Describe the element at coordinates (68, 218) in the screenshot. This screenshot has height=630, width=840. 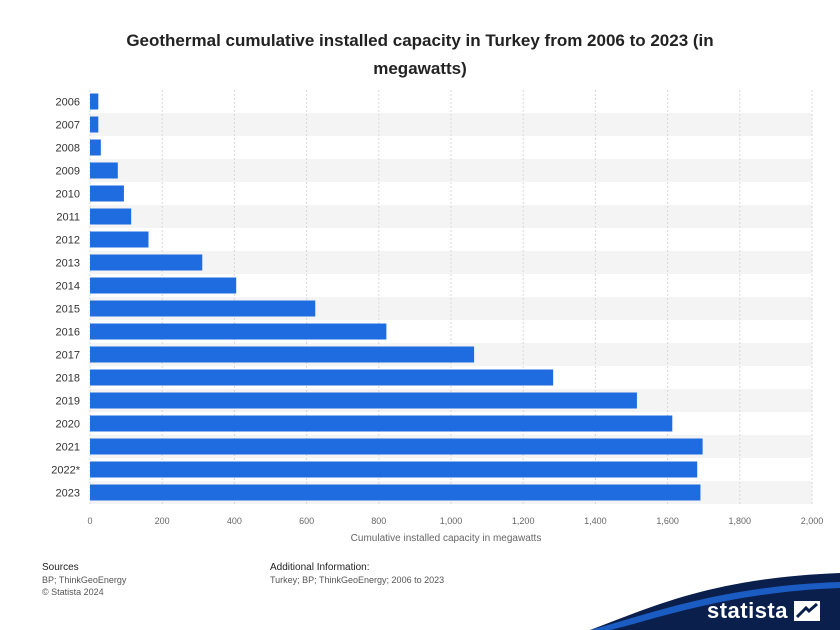
I see `category-label: 2011` at that location.